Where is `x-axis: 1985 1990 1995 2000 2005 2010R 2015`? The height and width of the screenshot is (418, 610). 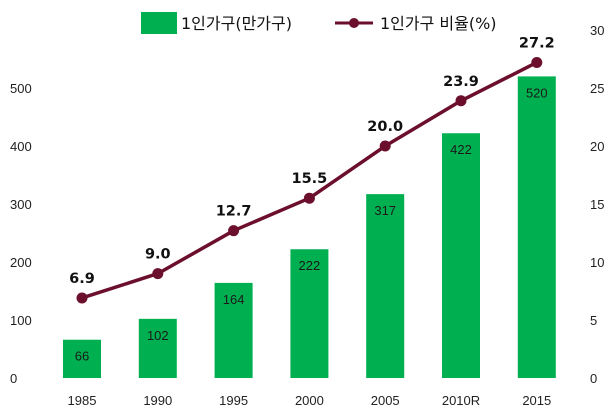
x-axis: 1985 1990 1995 2000 2005 2010R 2015 is located at coordinates (310, 400).